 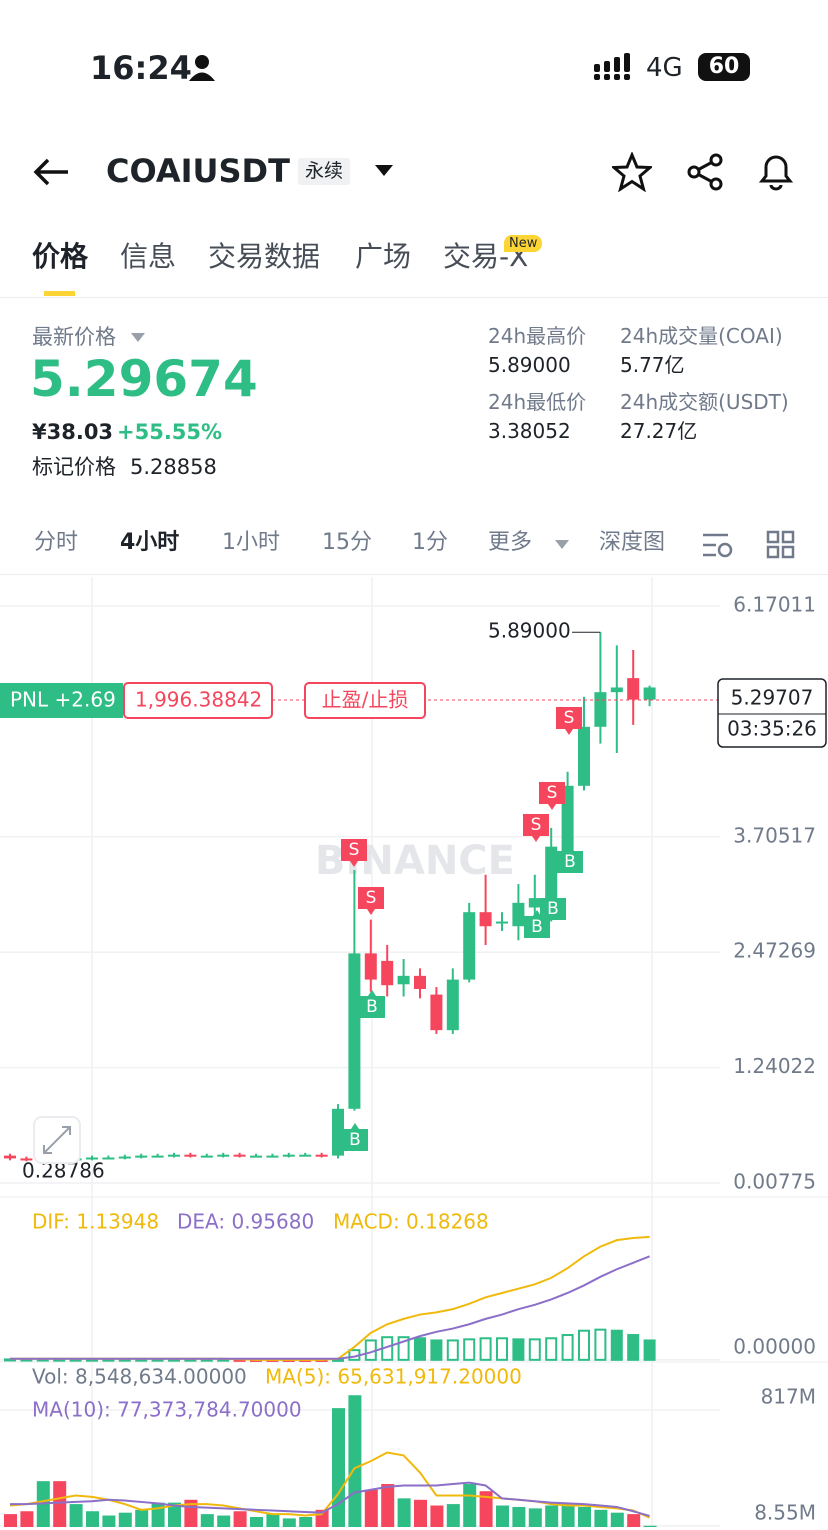 What do you see at coordinates (718, 545) in the screenshot?
I see `settings-button` at bounding box center [718, 545].